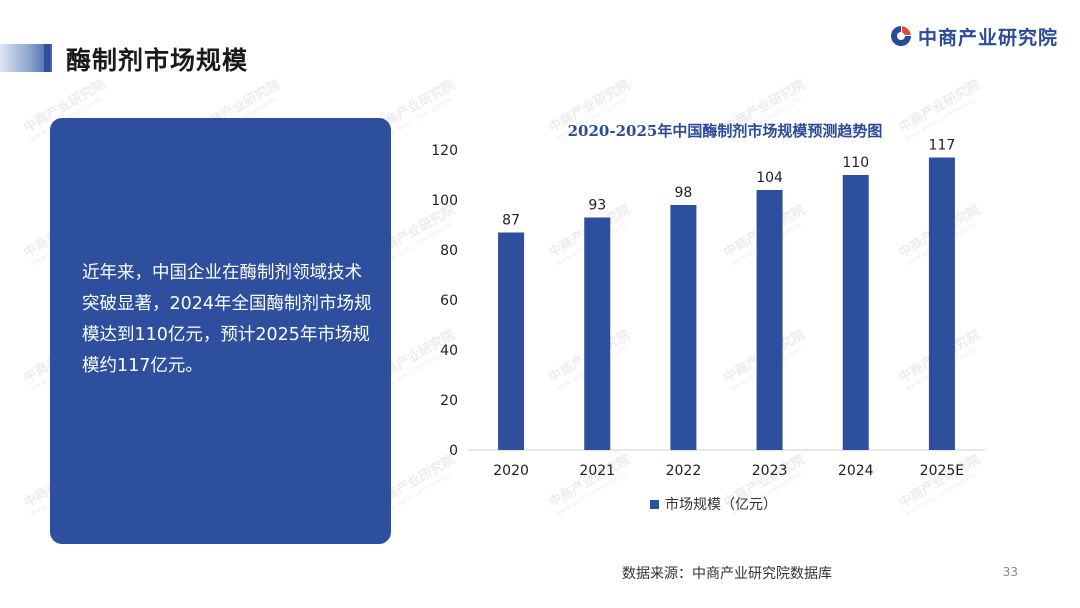  I want to click on x-tick-label: 2024, so click(856, 471).